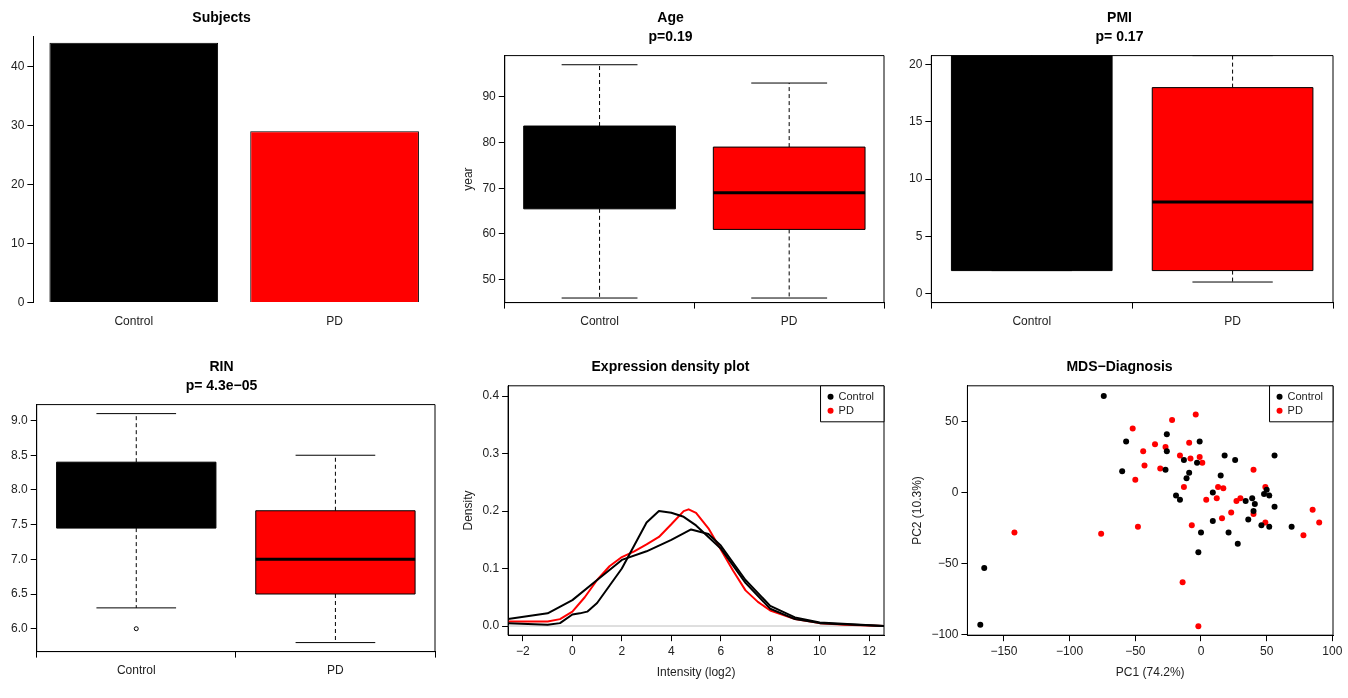 The image size is (1348, 698). I want to click on y-tick-label: 70, so click(489, 187).